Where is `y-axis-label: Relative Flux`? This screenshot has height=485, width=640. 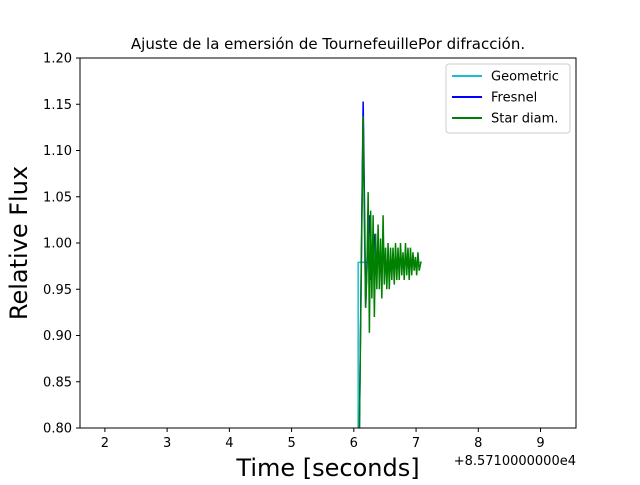
y-axis-label: Relative Flux is located at coordinates (19, 243).